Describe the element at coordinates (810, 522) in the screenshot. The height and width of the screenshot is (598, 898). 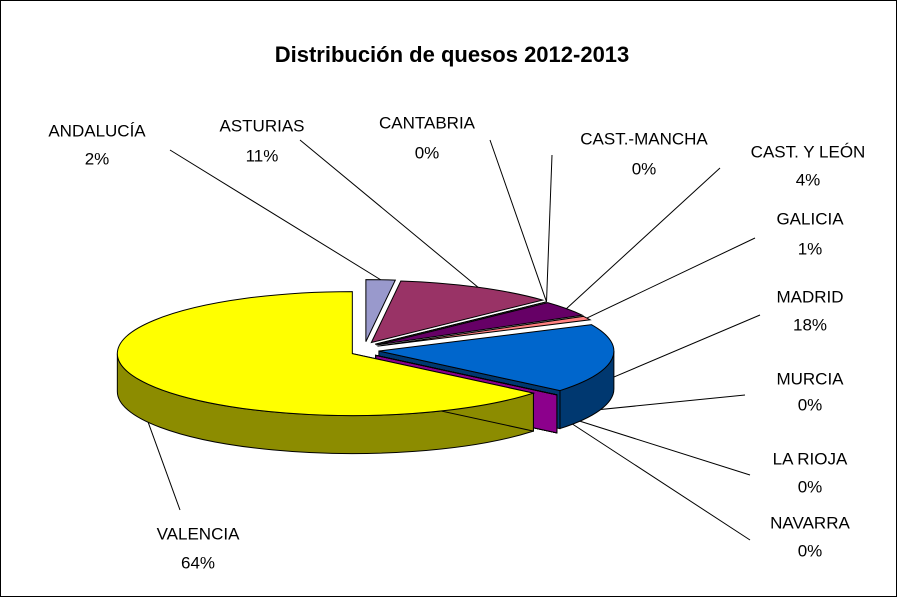
I see `slice-label: NAVARRA` at that location.